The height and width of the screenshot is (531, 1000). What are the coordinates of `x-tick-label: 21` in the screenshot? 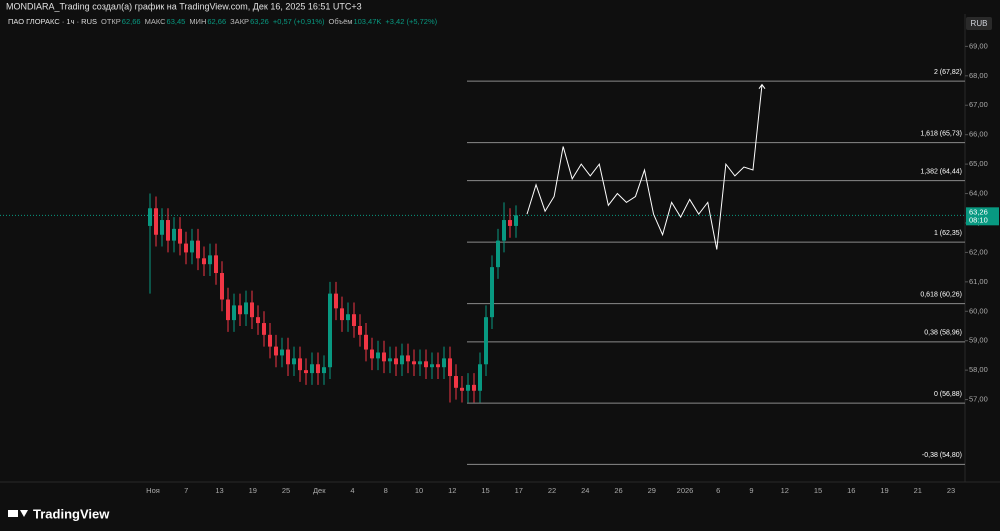 It's located at (918, 490).